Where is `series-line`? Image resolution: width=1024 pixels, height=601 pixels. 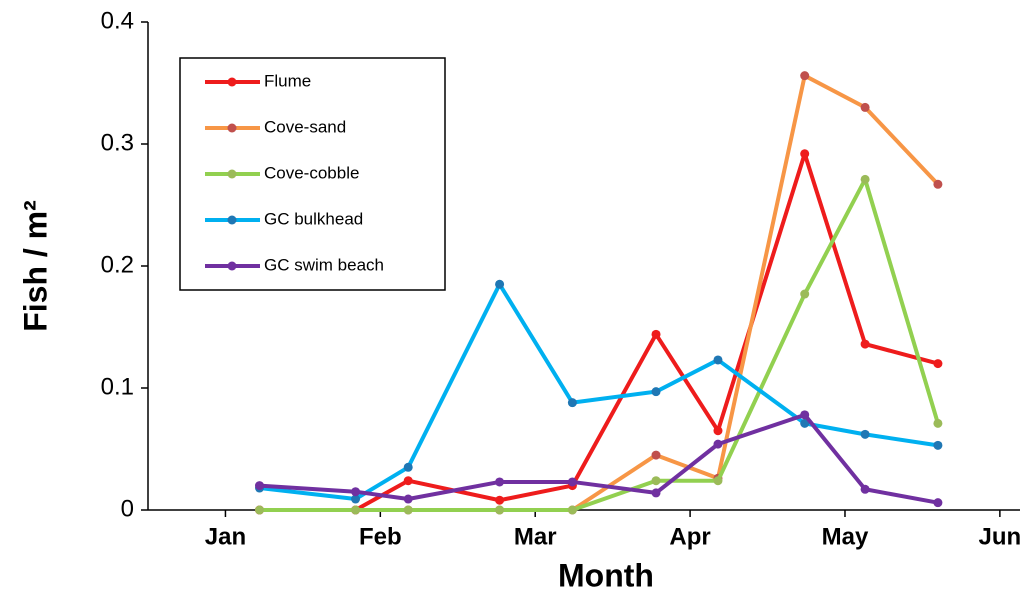
series-line is located at coordinates (599, 458).